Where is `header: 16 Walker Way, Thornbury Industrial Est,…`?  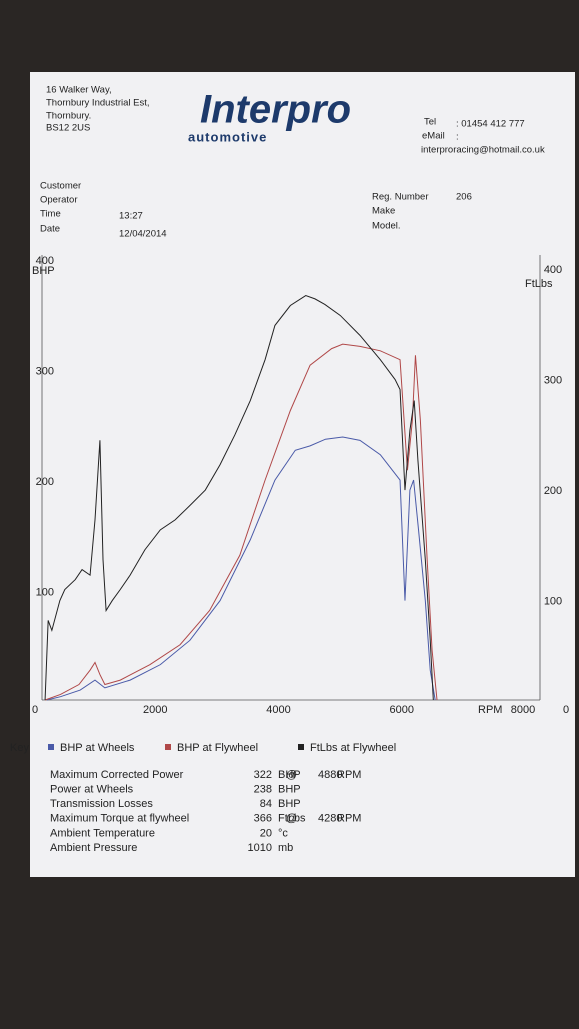 header: 16 Walker Way, Thornbury Industrial Est,… is located at coordinates (292, 162).